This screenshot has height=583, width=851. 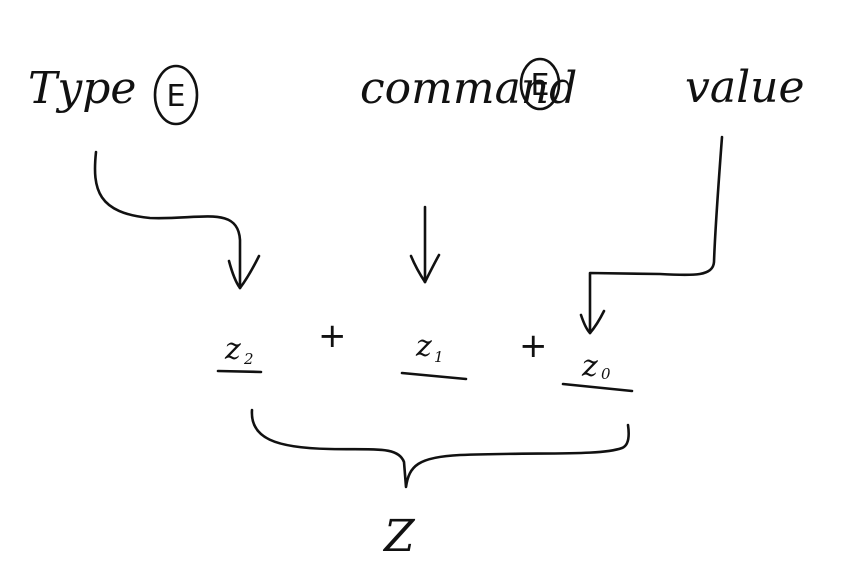 I want to click on grouping-brace, so click(x=440, y=448).